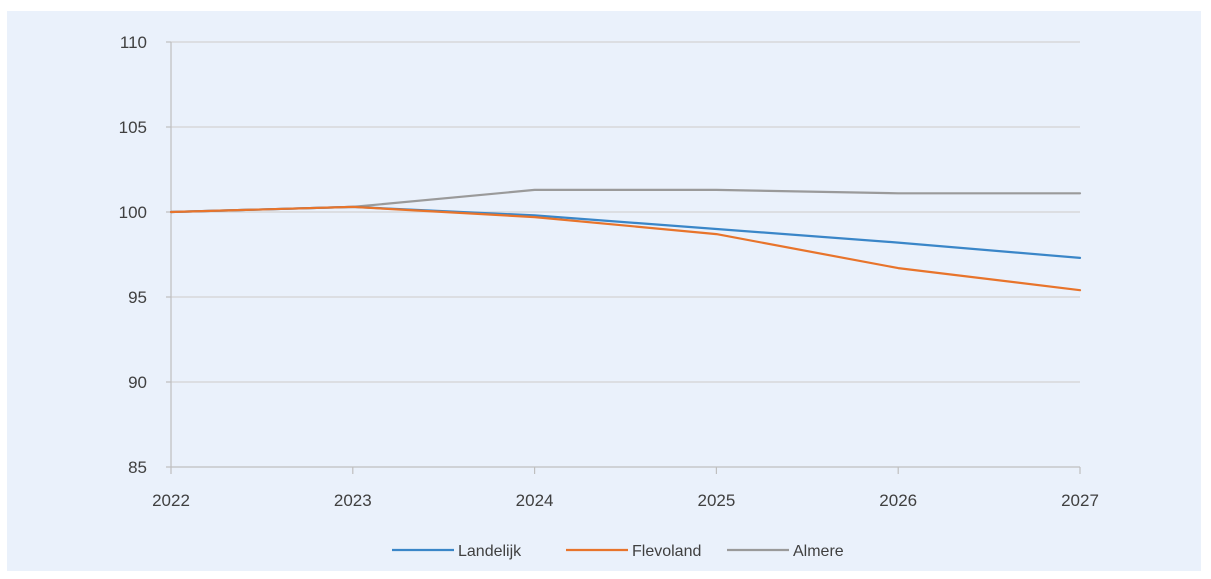  What do you see at coordinates (666, 551) in the screenshot?
I see `legend-label-flevoland: Flevoland` at bounding box center [666, 551].